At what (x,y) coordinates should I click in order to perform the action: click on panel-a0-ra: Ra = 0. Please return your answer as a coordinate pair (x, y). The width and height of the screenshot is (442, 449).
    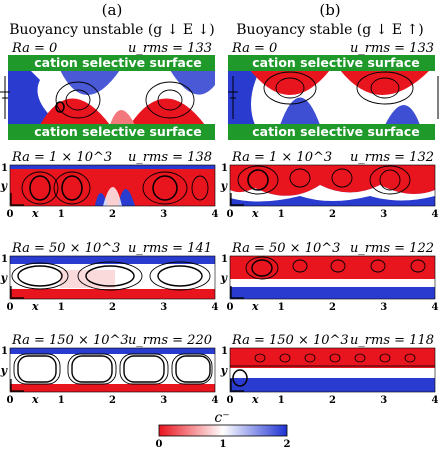
    Looking at the image, I should click on (34, 48).